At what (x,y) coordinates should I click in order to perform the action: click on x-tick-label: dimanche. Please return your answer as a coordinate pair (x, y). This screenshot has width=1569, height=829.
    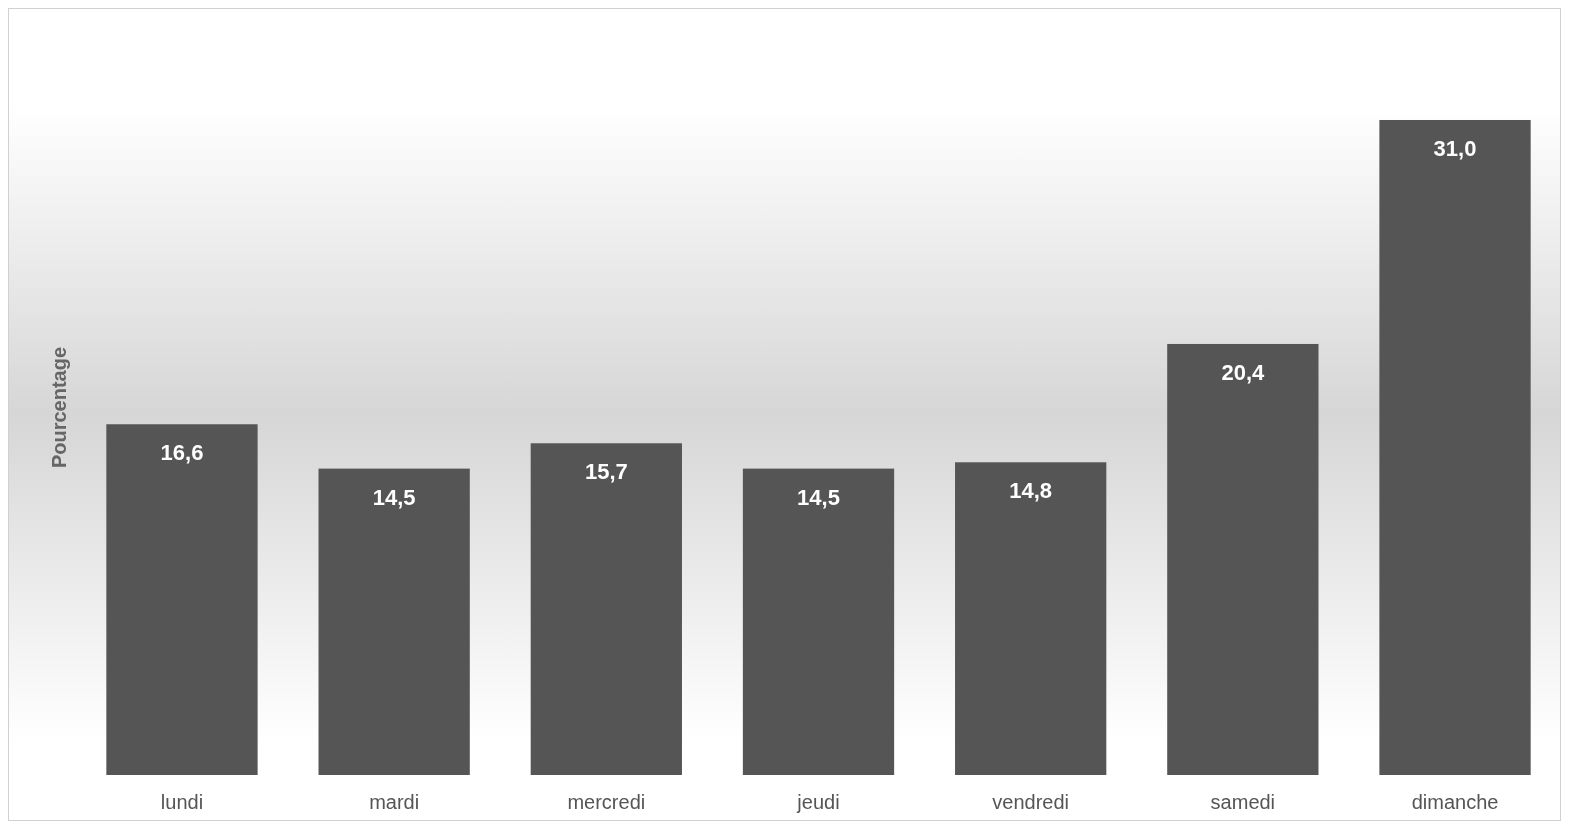
    Looking at the image, I should click on (1455, 802).